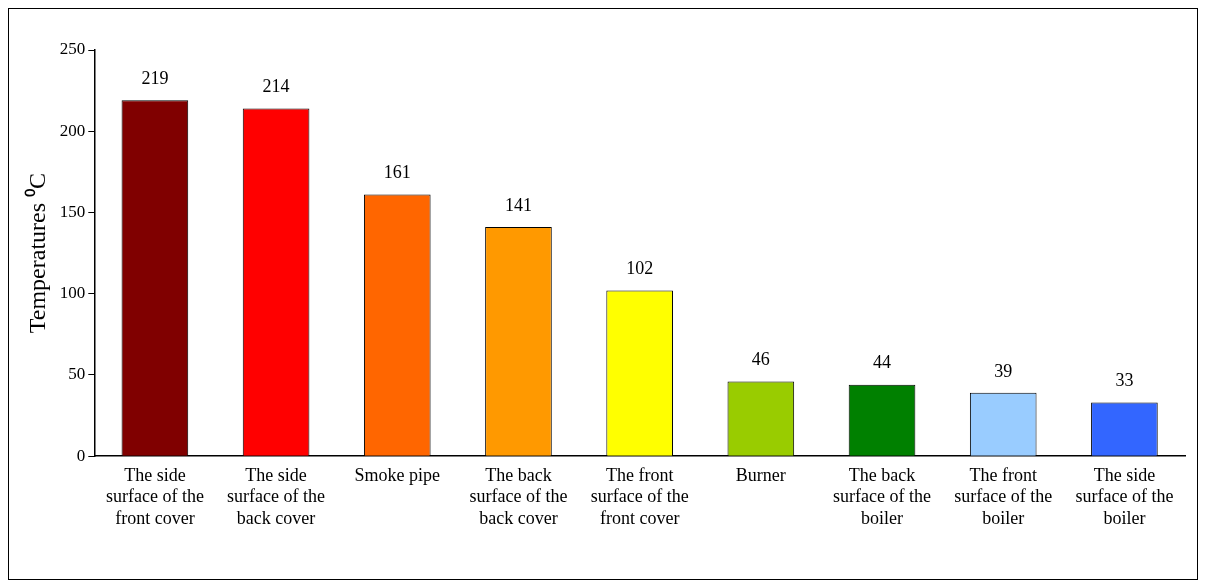 The width and height of the screenshot is (1205, 588). I want to click on y-tick-label: 250, so click(72, 49).